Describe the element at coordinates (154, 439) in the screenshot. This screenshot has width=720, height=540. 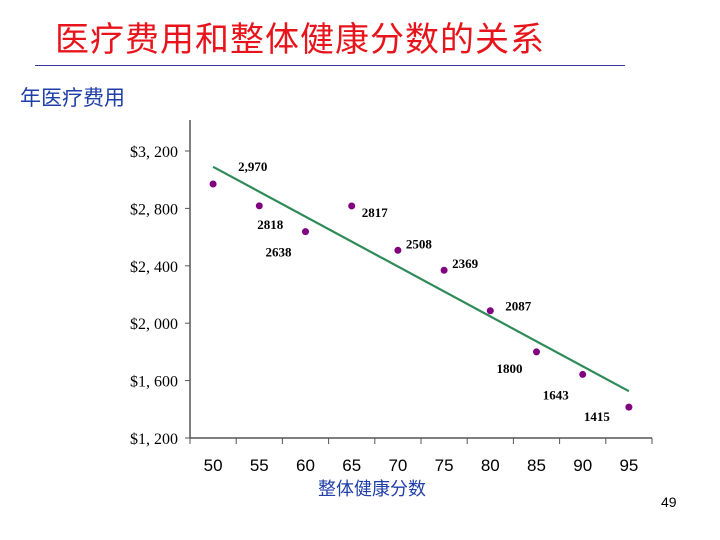
I see `y-tick-label: $1, 200` at that location.